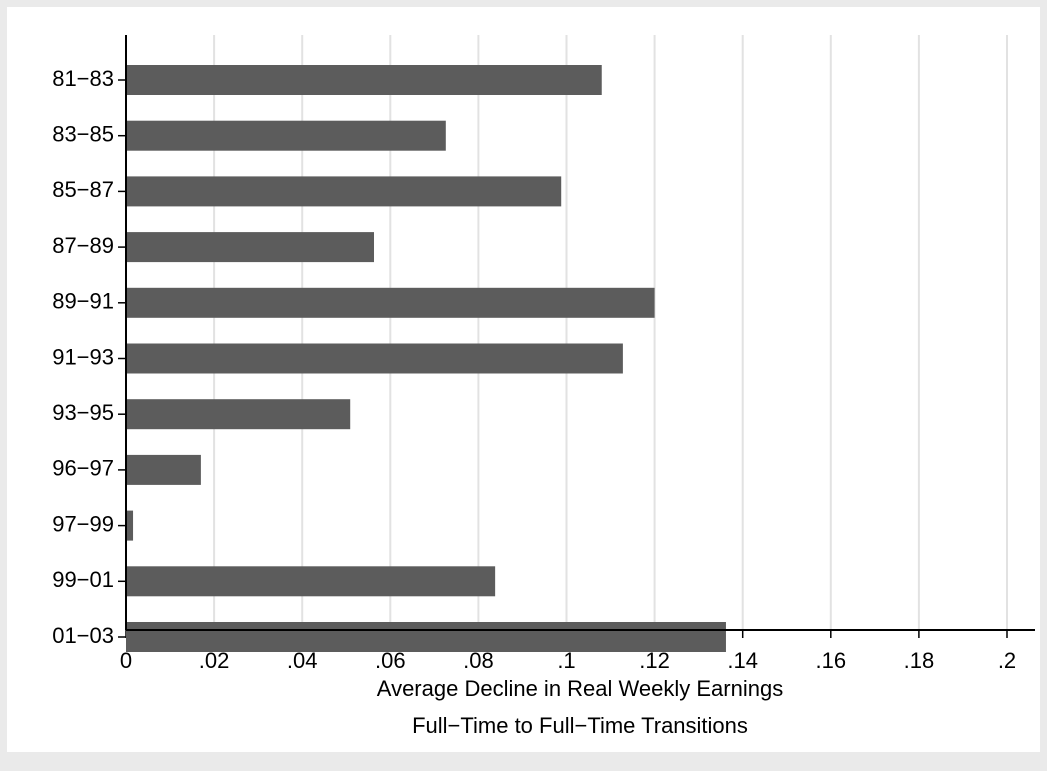  Describe the element at coordinates (83, 468) in the screenshot. I see `y-tick-label: 96−97` at that location.